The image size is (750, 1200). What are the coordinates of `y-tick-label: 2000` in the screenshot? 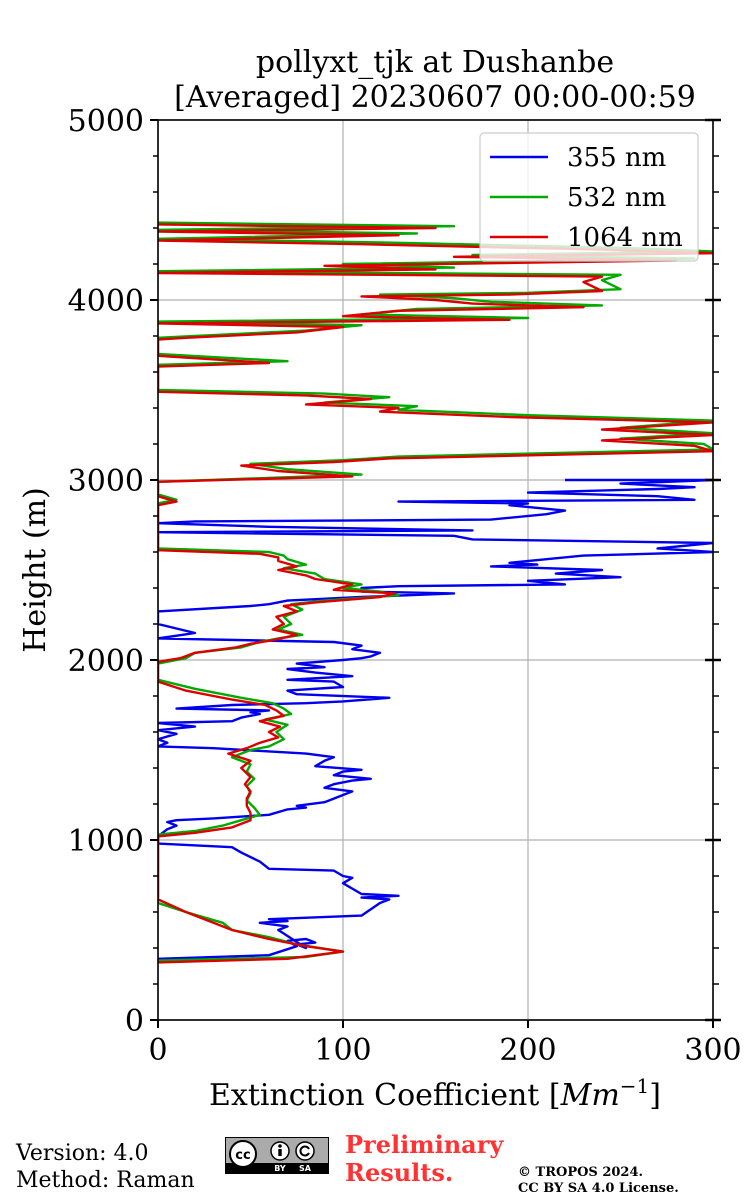 It's located at (106, 661).